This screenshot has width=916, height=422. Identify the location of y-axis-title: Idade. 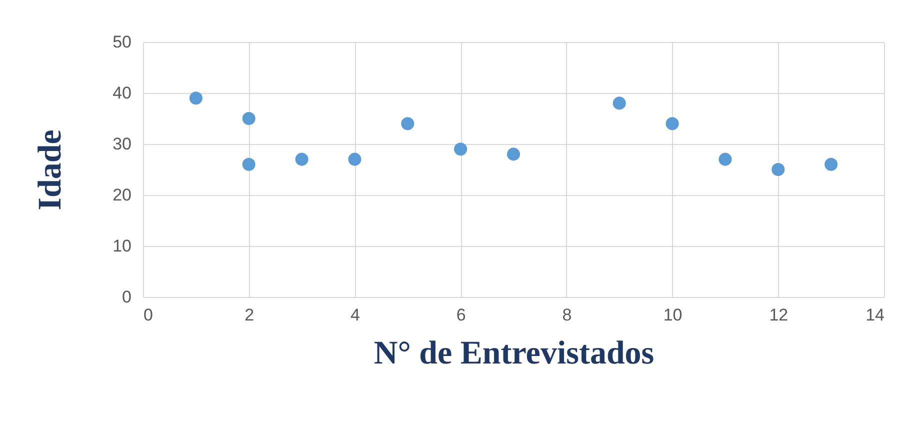
(50, 170).